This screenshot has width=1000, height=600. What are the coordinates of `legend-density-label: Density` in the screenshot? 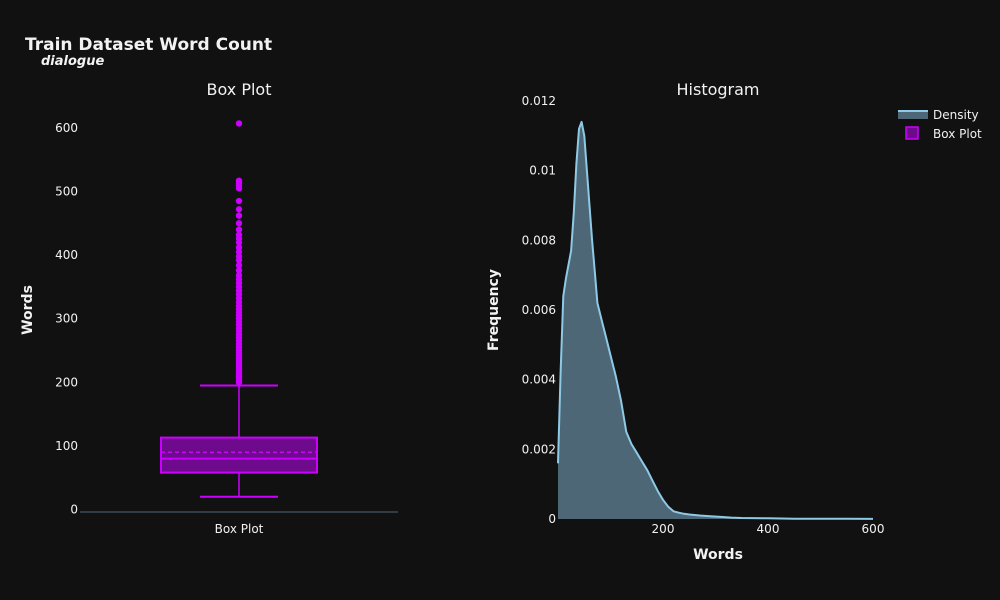 It's located at (956, 115).